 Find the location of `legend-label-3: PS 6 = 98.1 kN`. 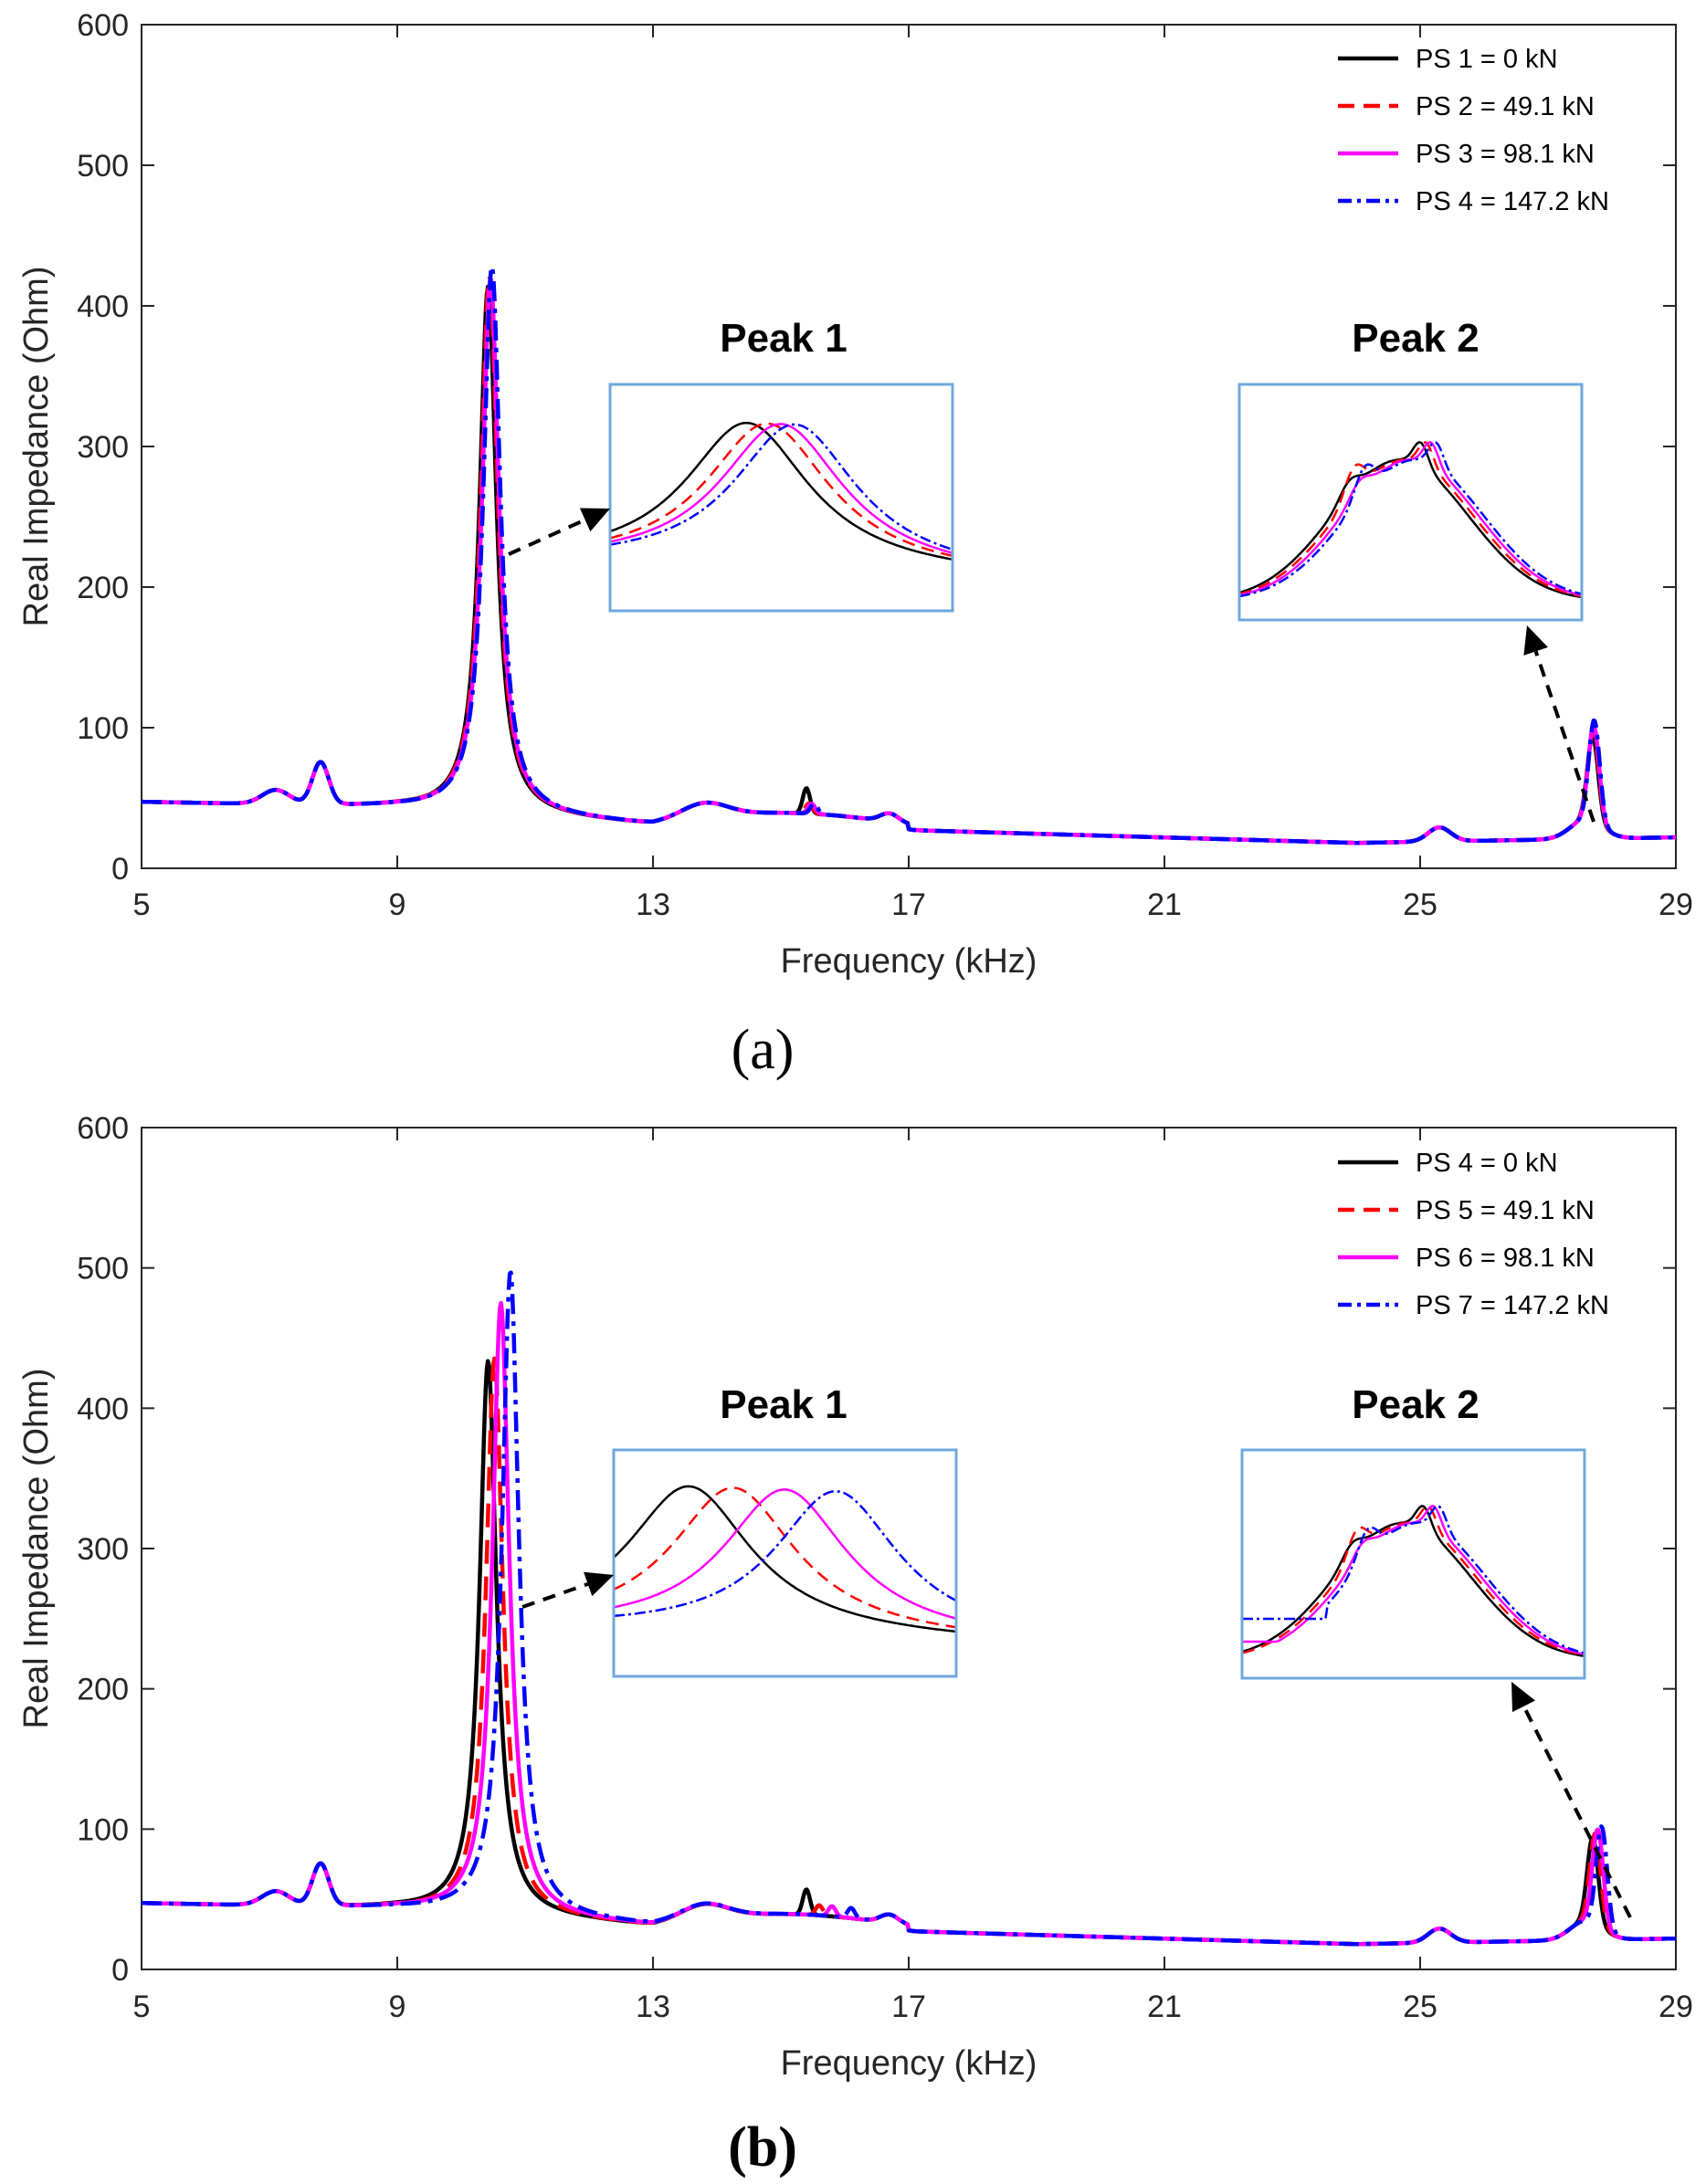

legend-label-3: PS 6 = 98.1 kN is located at coordinates (1505, 1258).